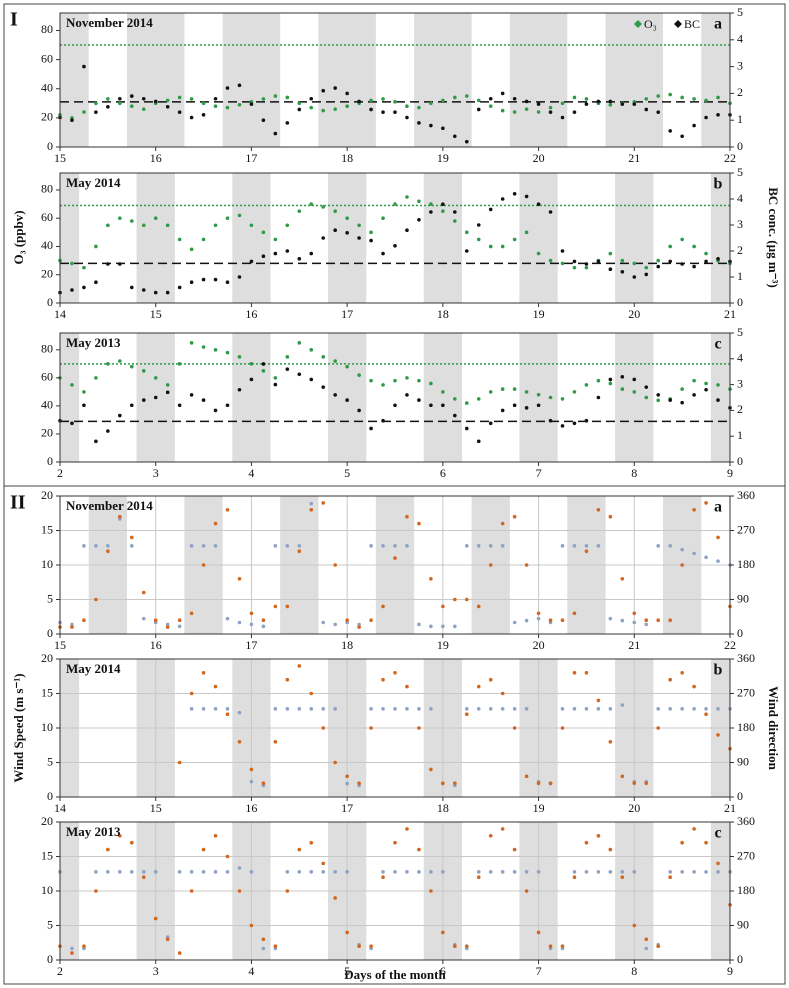 Image resolution: width=789 pixels, height=988 pixels. I want to click on panel-title: November 2014, so click(109, 22).